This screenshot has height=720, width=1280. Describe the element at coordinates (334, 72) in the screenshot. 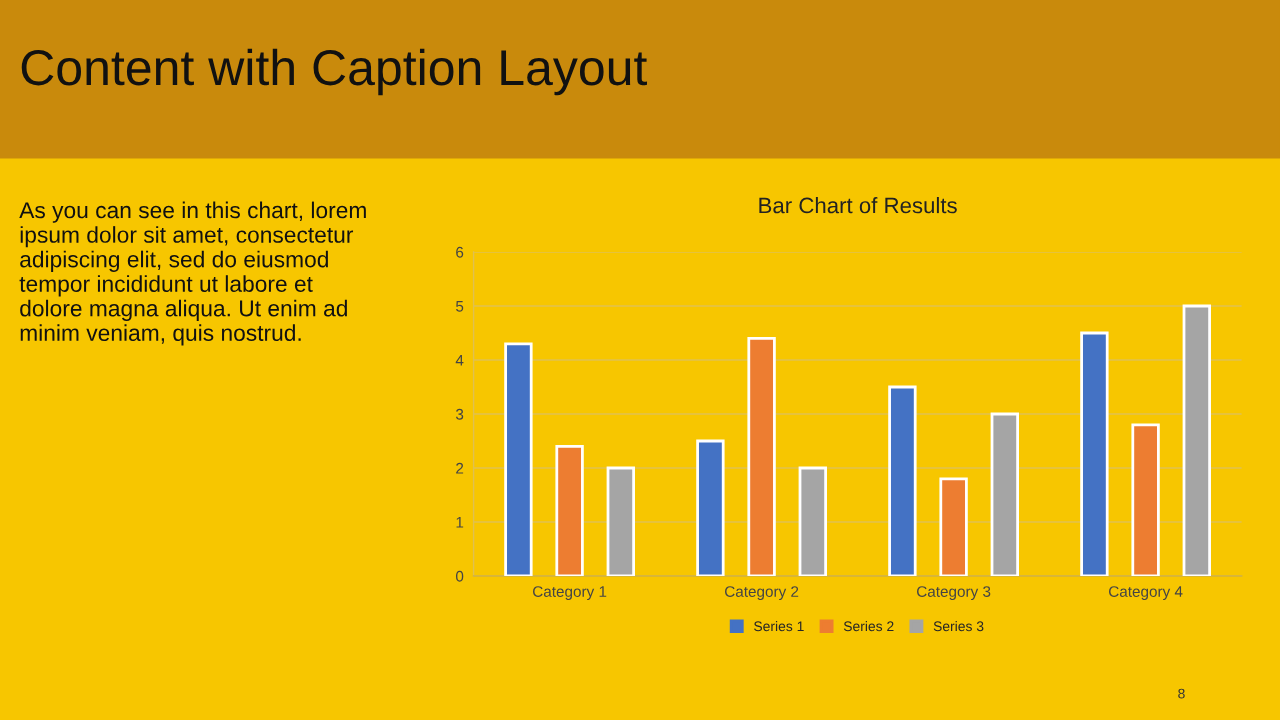

I see `text: Content with Caption Layout` at that location.